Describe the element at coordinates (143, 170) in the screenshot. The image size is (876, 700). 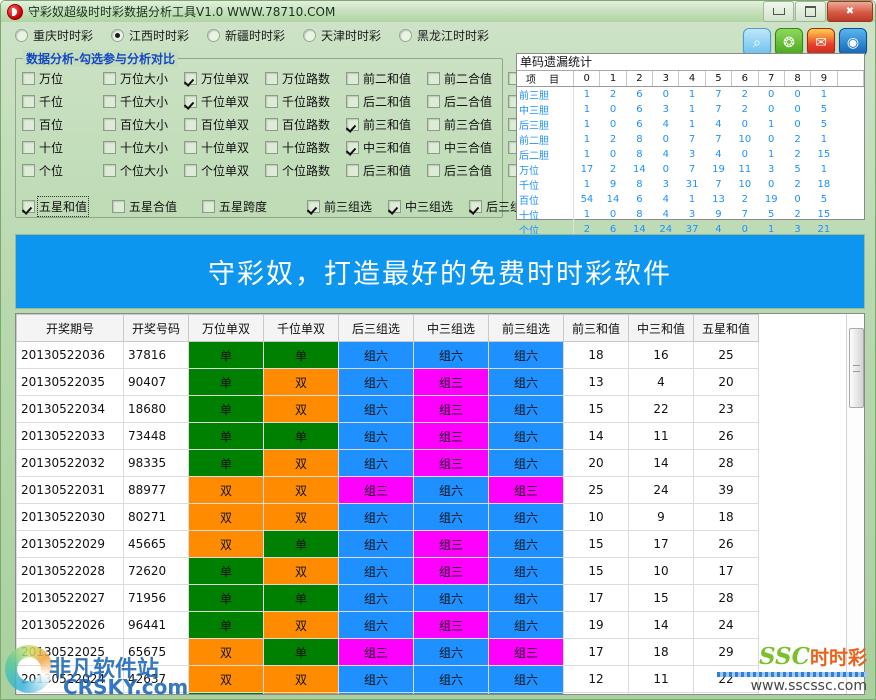
I see `checkbox-个位大小: 个位大小` at that location.